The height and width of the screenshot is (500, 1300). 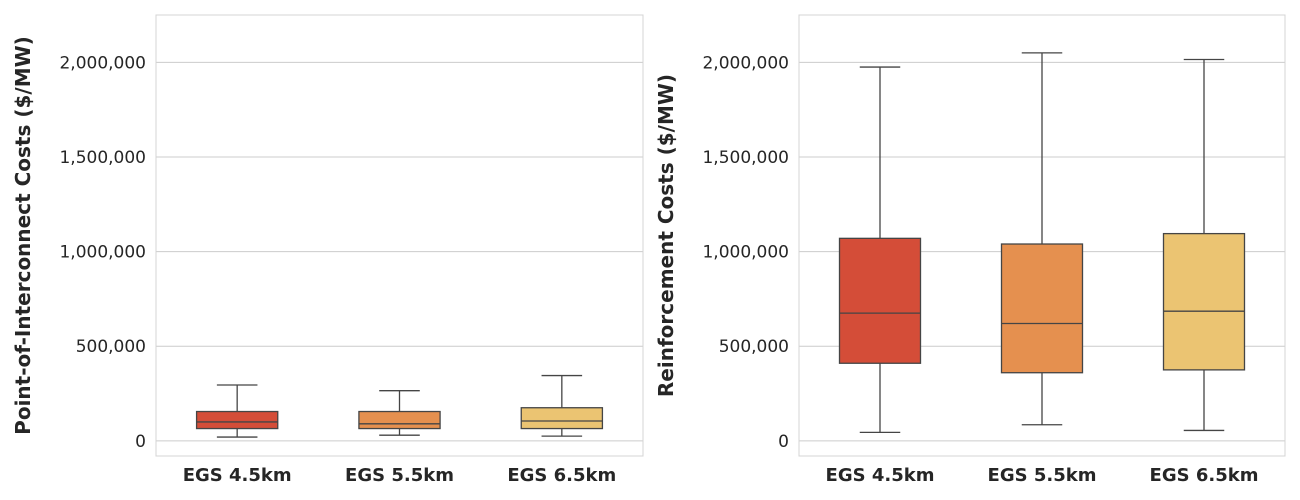 What do you see at coordinates (23, 235) in the screenshot?
I see `y-axis-label: Point-of-Interconnect Costs ($/MW)` at bounding box center [23, 235].